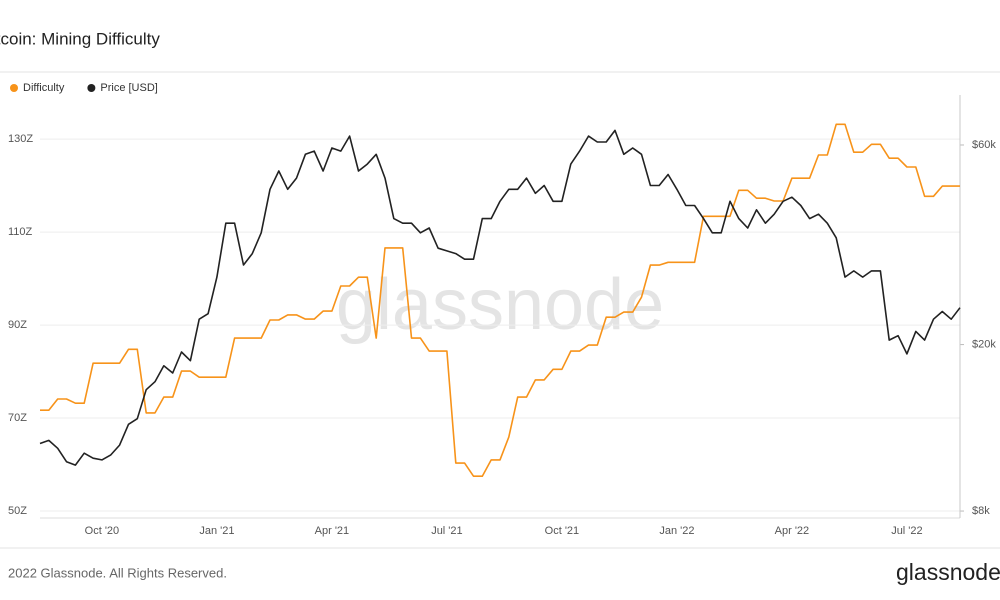 Image resolution: width=1000 pixels, height=600 pixels. What do you see at coordinates (17, 325) in the screenshot?
I see `y-tick-label: 90Z` at bounding box center [17, 325].